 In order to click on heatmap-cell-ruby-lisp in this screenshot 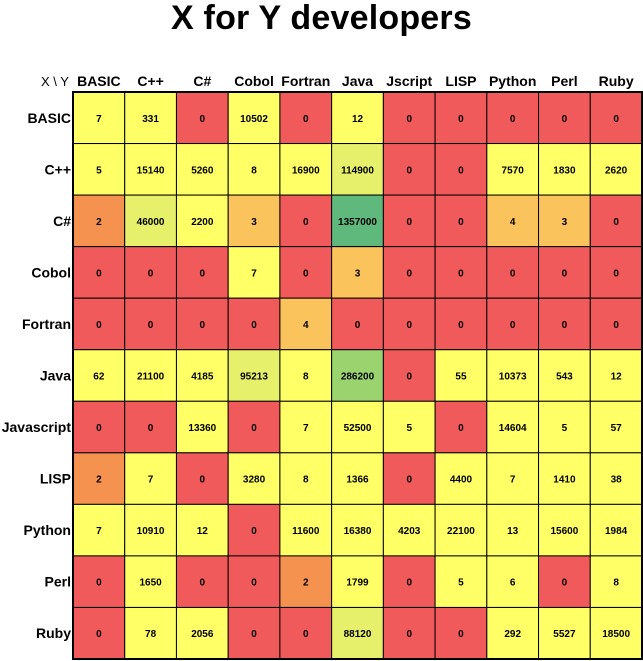, I will do `click(461, 633)`.